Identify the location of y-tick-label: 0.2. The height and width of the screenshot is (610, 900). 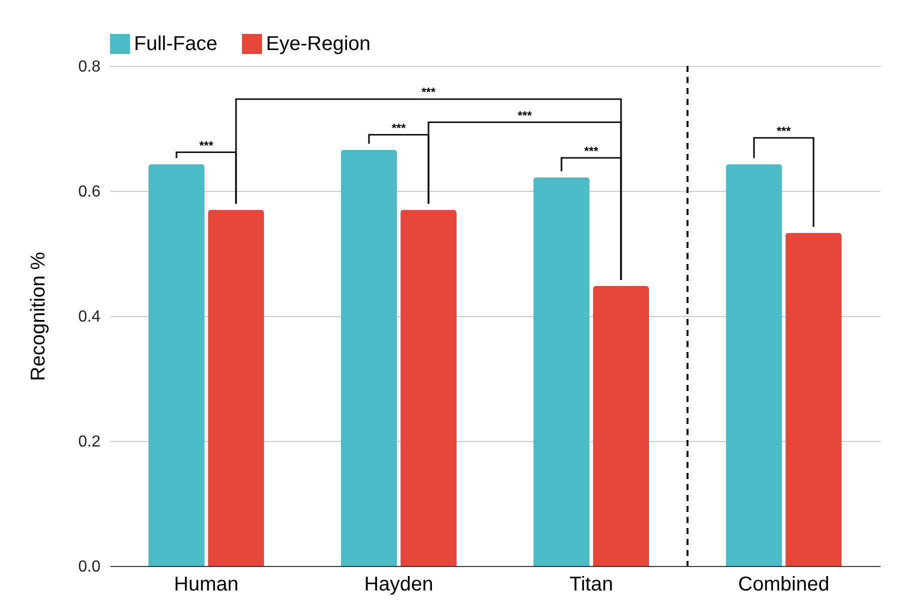
(89, 442).